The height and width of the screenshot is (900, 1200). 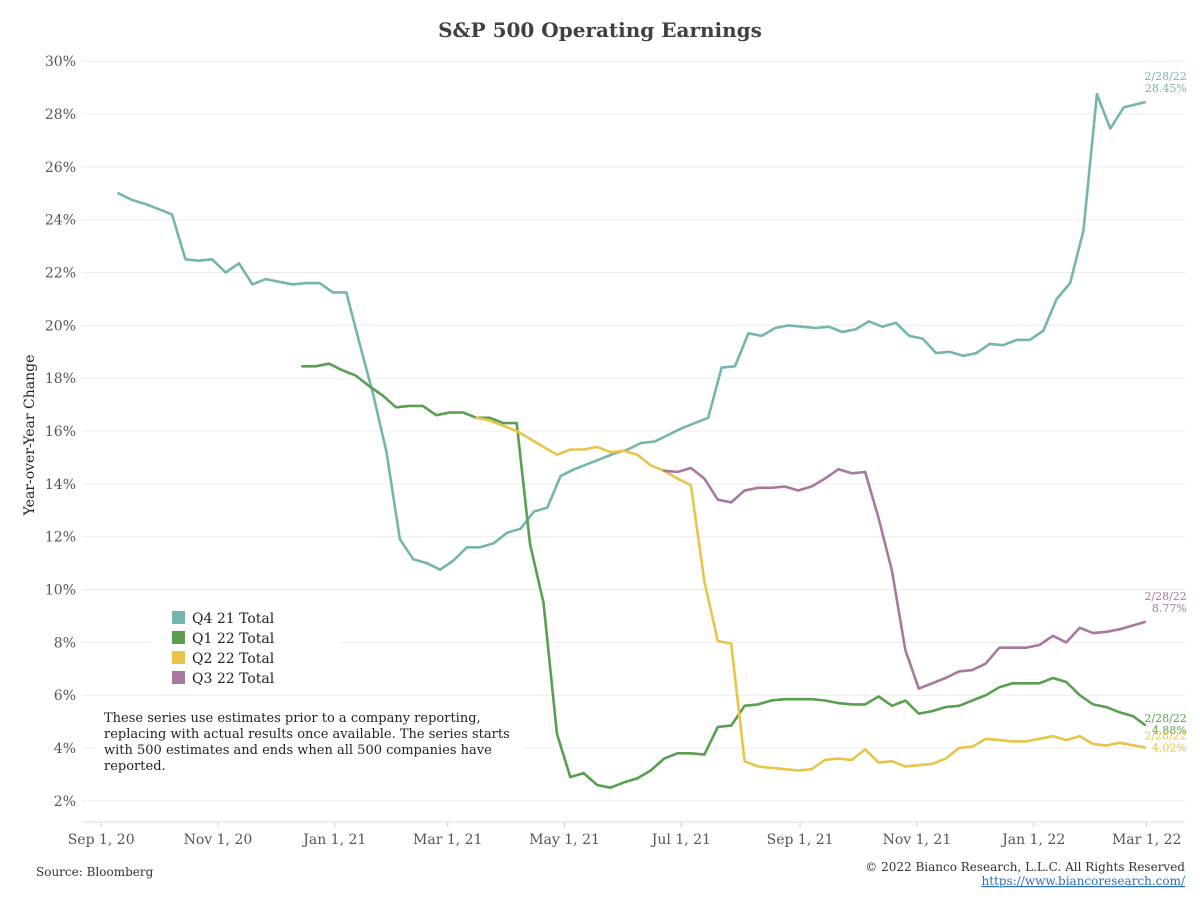 What do you see at coordinates (60, 326) in the screenshot?
I see `y-tick-label: 20%` at bounding box center [60, 326].